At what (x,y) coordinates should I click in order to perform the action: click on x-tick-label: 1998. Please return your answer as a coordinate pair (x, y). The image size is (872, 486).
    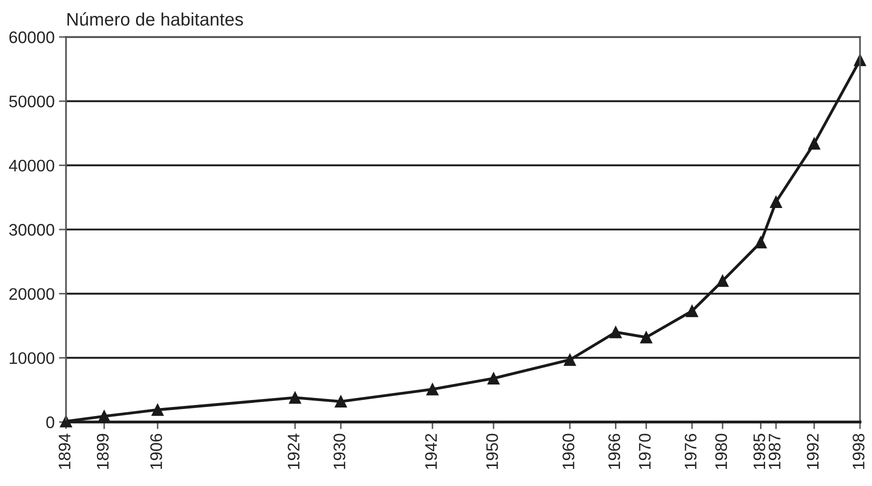
    Looking at the image, I should click on (858, 451).